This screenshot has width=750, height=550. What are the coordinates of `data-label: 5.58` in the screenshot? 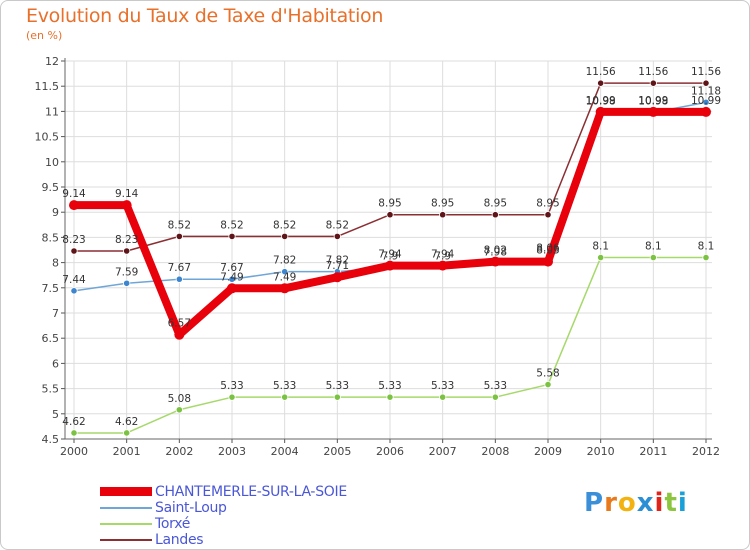 It's located at (547, 374).